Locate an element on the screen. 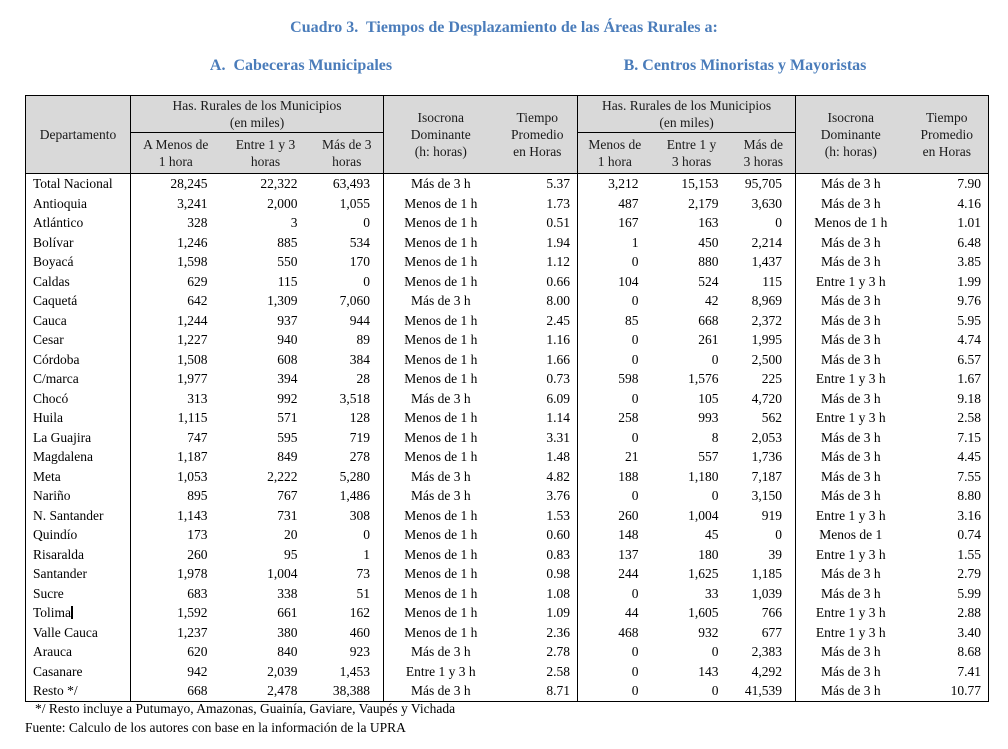 This screenshot has width=1008, height=749. cell-a-tiempo-promedio: 2.58 is located at coordinates (538, 671).